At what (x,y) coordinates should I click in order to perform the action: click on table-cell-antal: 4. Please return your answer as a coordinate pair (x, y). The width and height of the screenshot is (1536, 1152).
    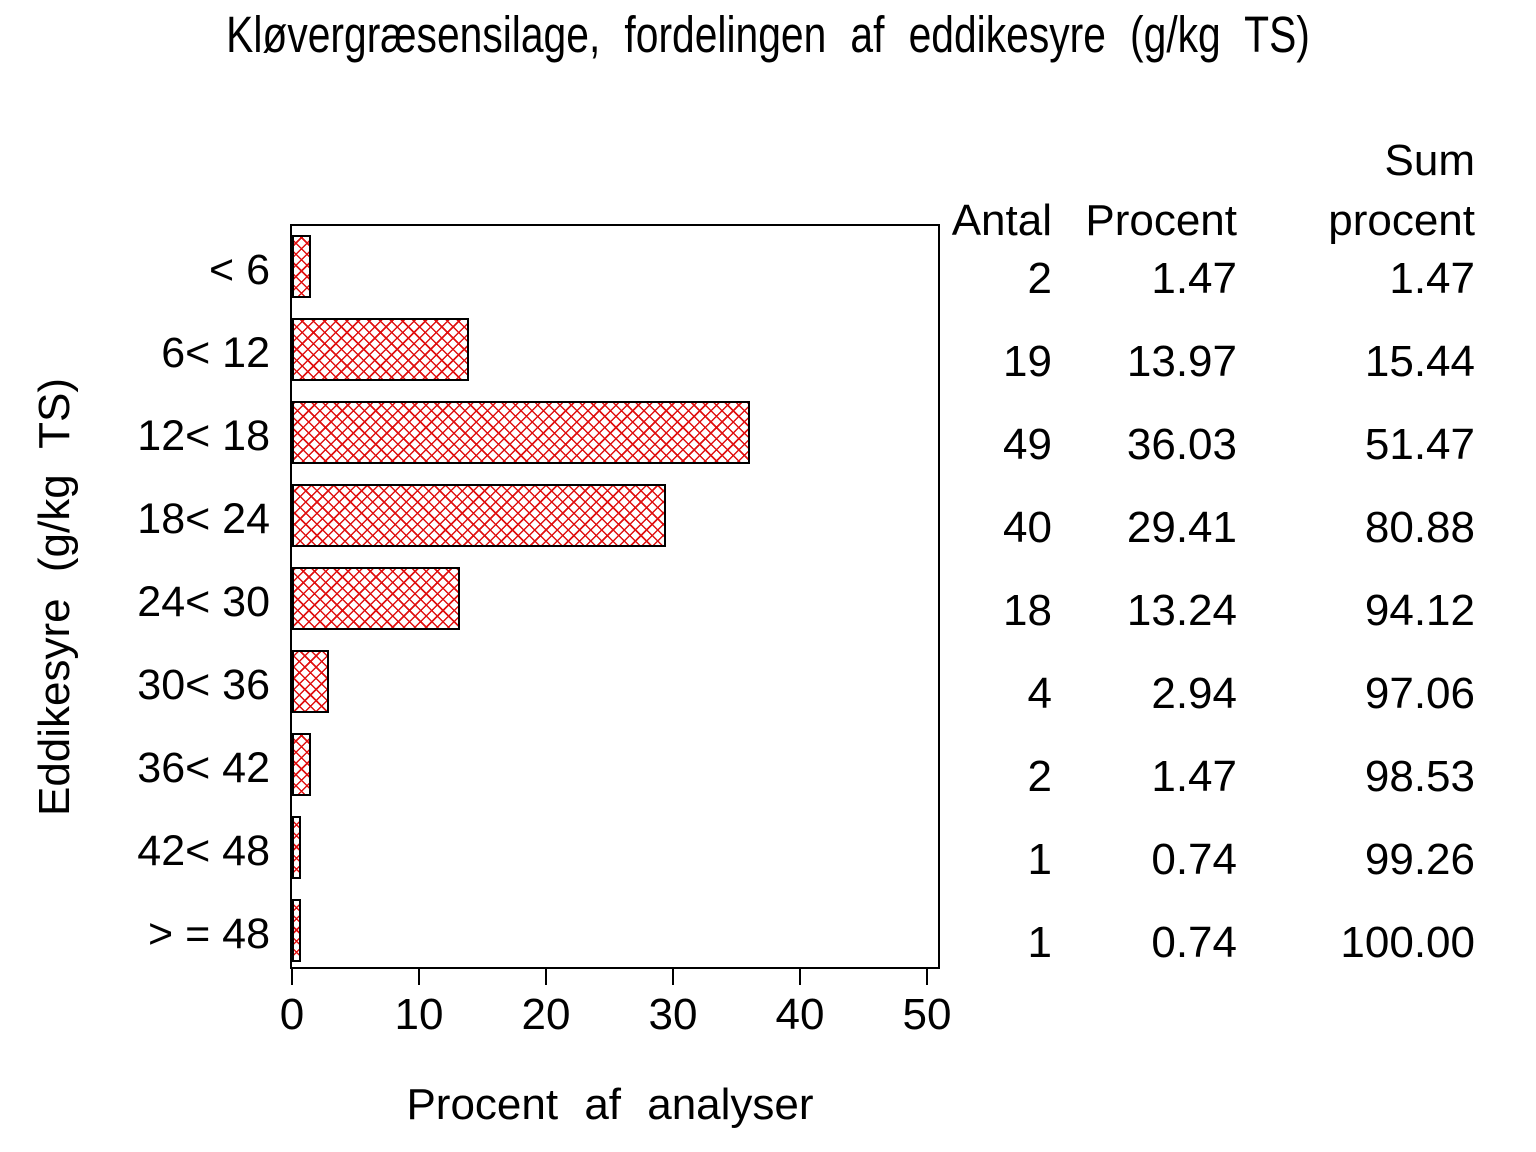
    Looking at the image, I should click on (1039, 693).